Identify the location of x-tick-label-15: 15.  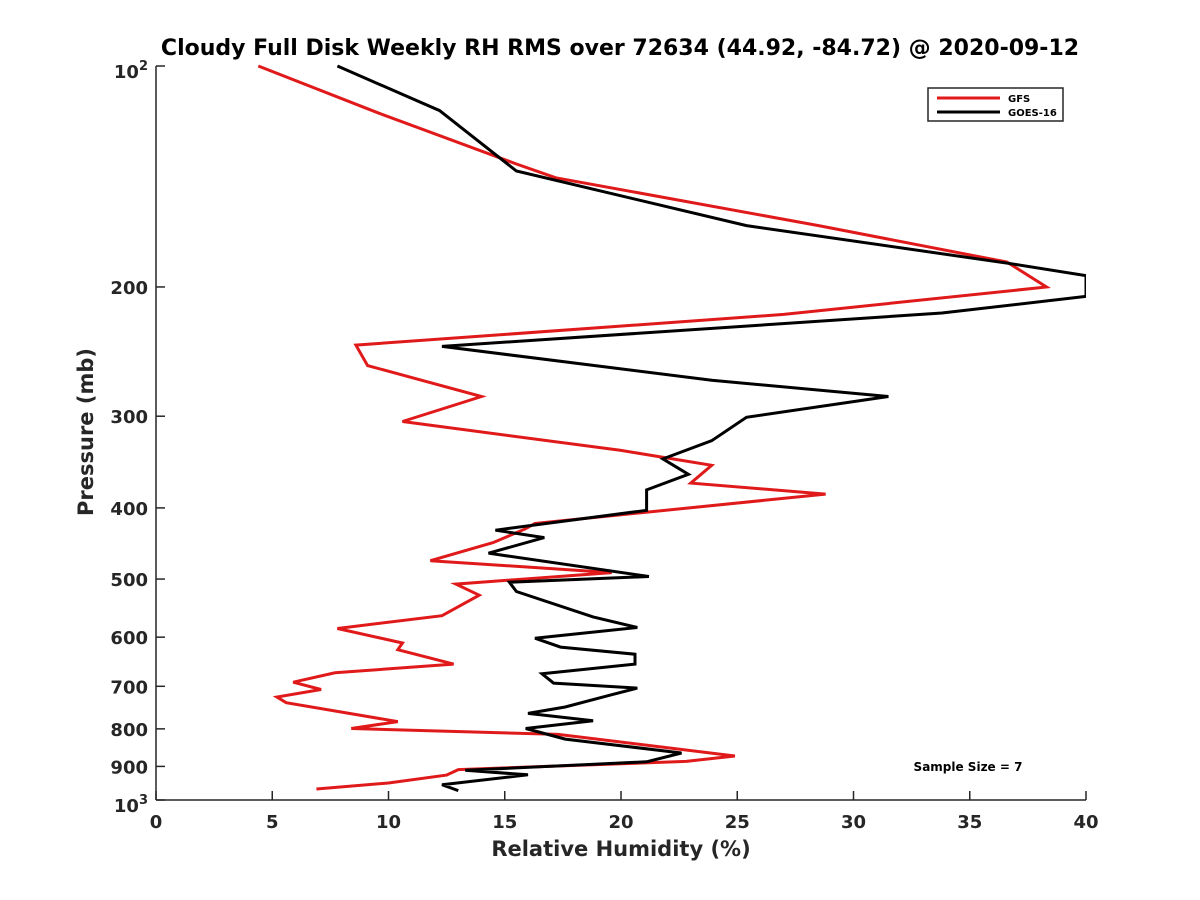
(504, 822).